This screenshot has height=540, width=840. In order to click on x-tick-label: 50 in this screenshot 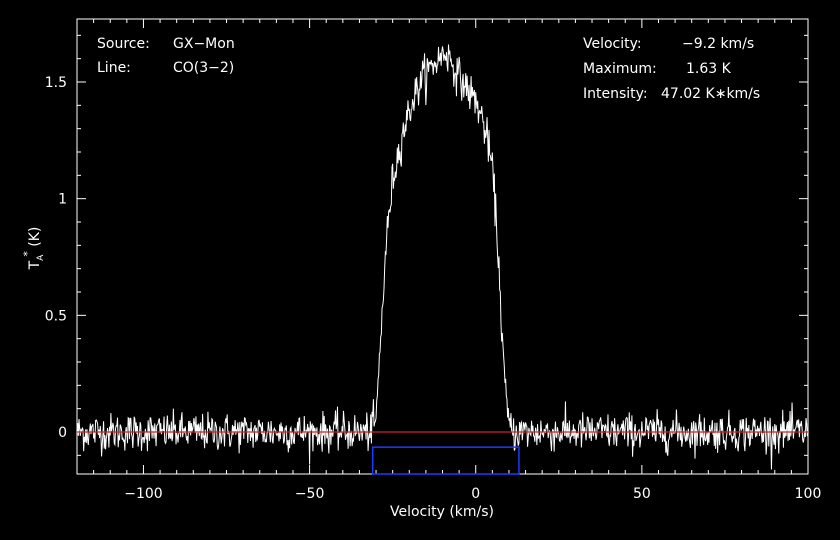, I will do `click(642, 494)`.